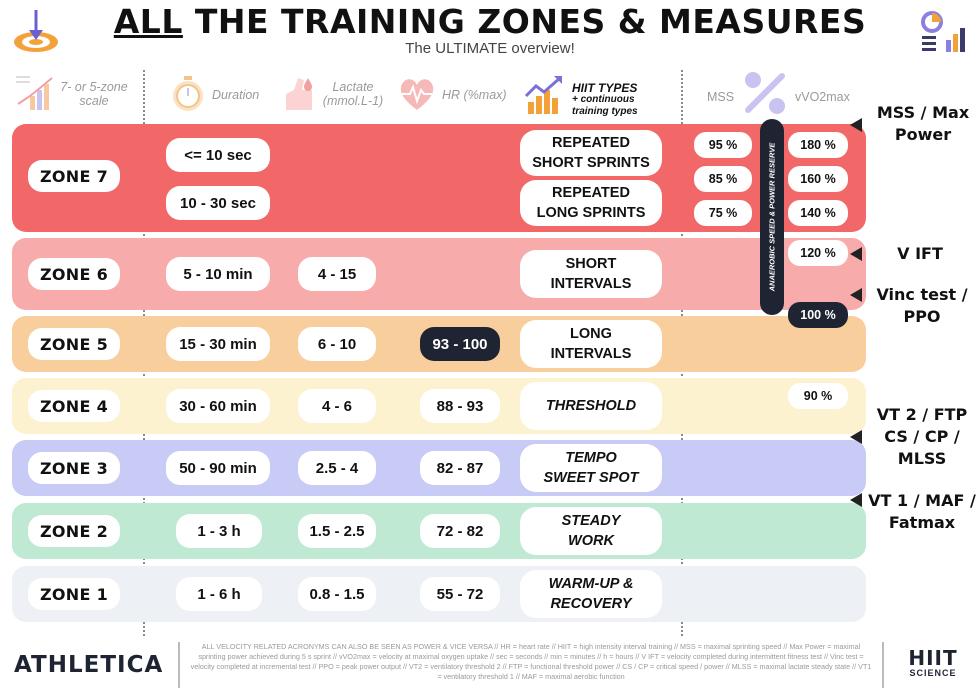 The width and height of the screenshot is (980, 693). I want to click on percent-icon, so click(765, 93).